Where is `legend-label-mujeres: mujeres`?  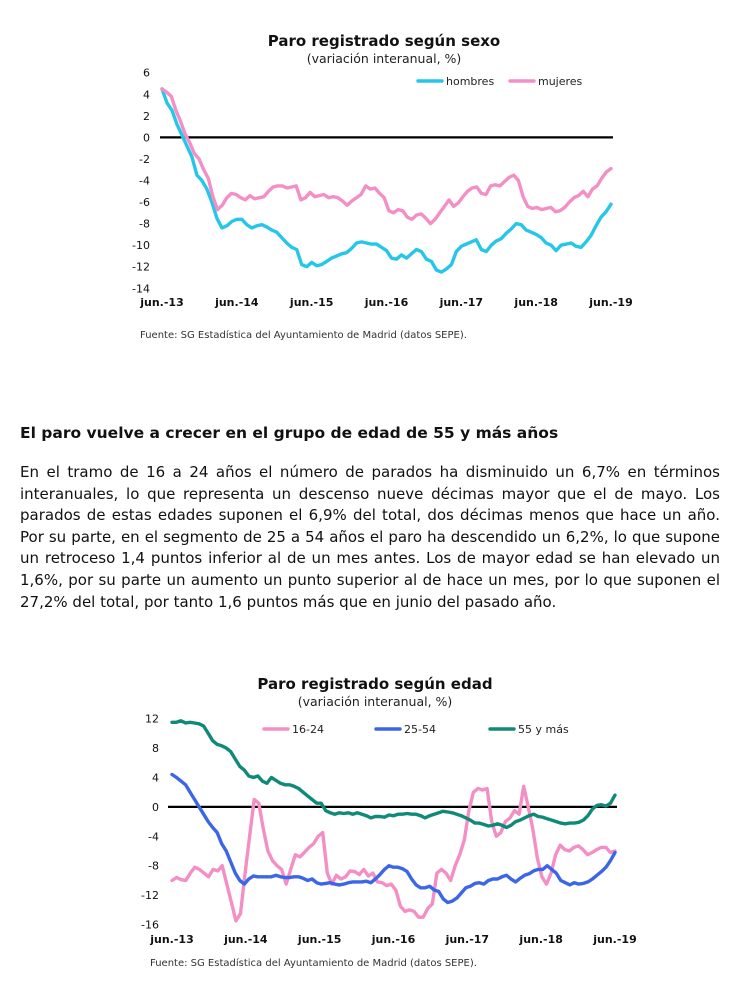 legend-label-mujeres: mujeres is located at coordinates (560, 81).